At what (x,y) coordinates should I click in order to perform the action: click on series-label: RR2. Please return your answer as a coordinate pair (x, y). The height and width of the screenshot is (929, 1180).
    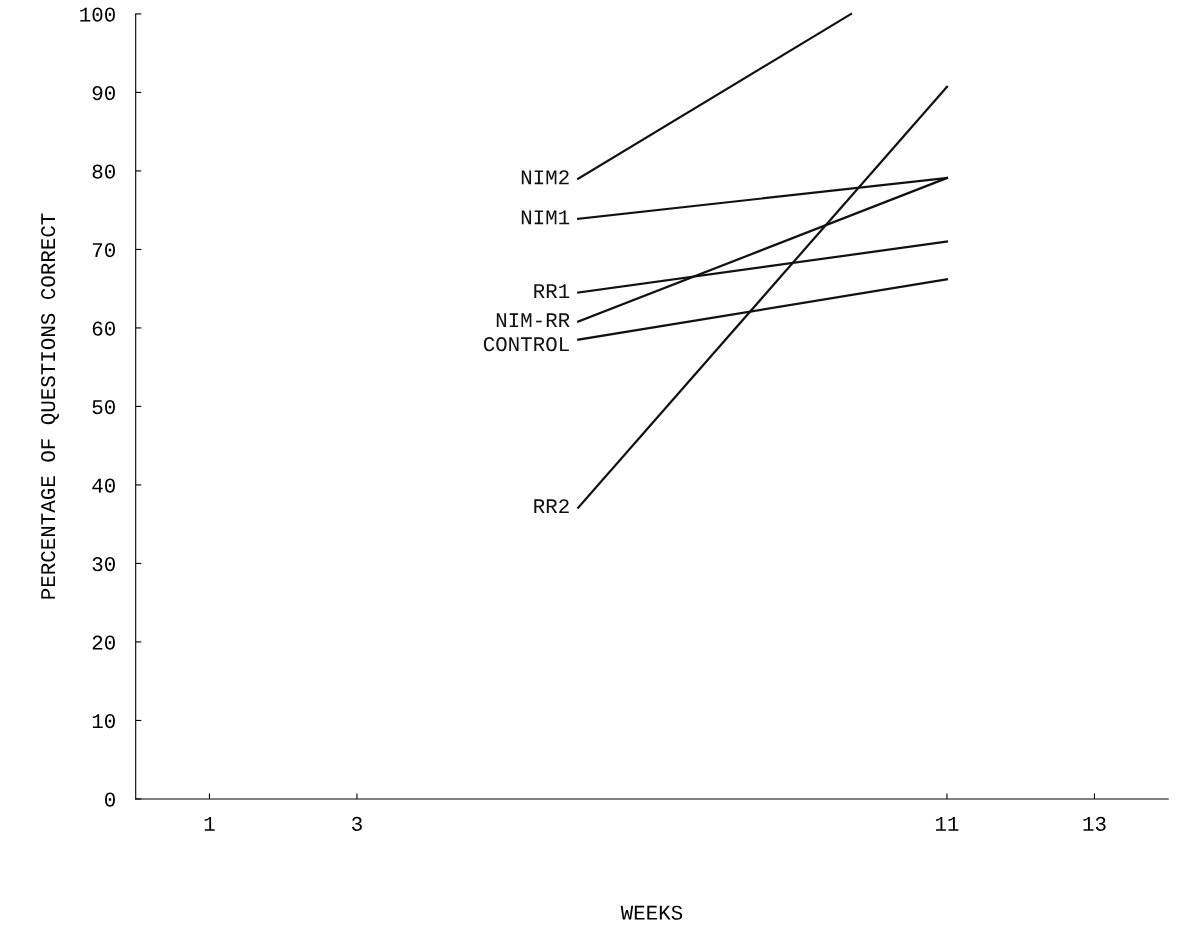
    Looking at the image, I should click on (551, 506).